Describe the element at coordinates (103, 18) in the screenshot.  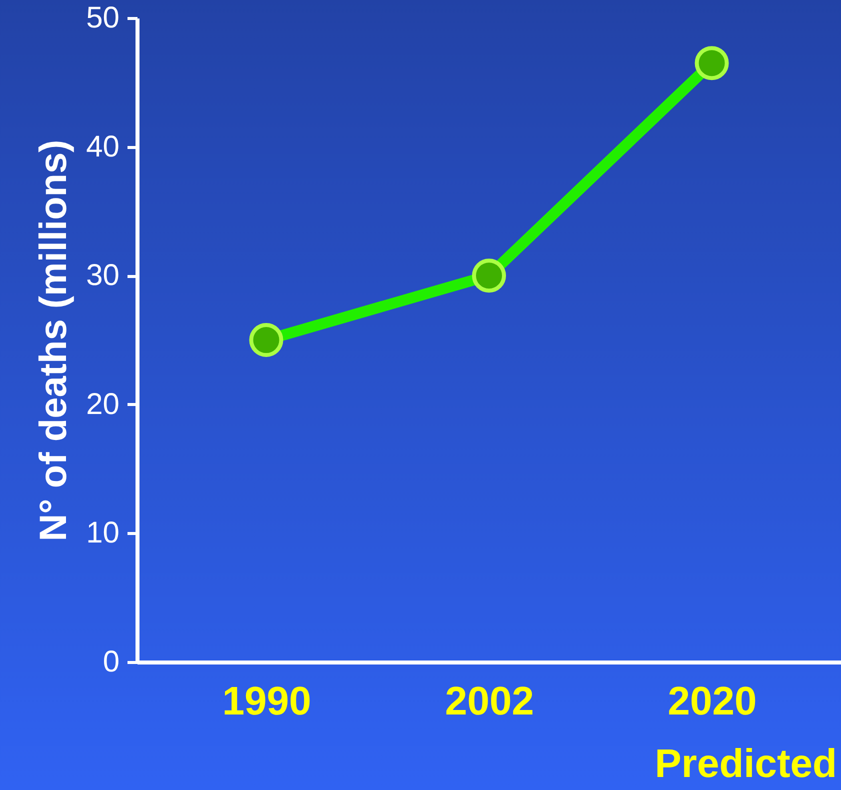
I see `y-tick-label: 50` at that location.